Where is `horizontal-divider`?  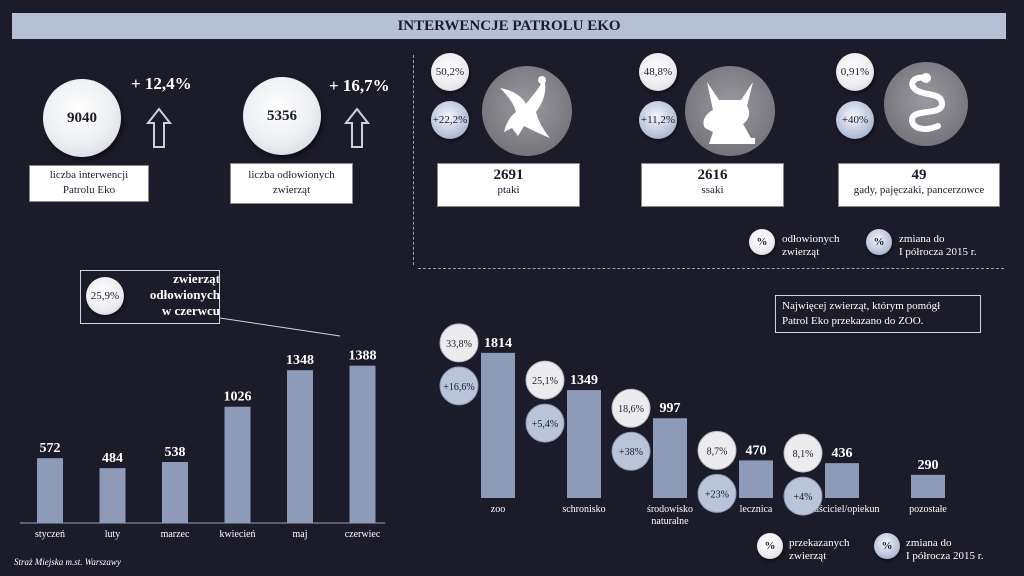
horizontal-divider is located at coordinates (711, 268).